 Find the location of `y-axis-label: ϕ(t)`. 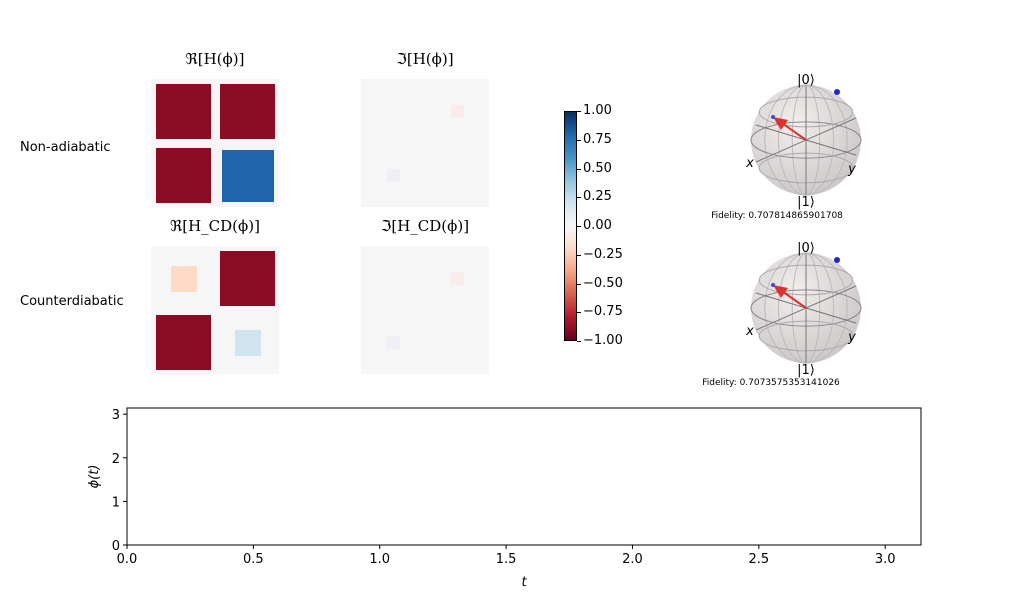

y-axis-label: ϕ(t) is located at coordinates (94, 477).